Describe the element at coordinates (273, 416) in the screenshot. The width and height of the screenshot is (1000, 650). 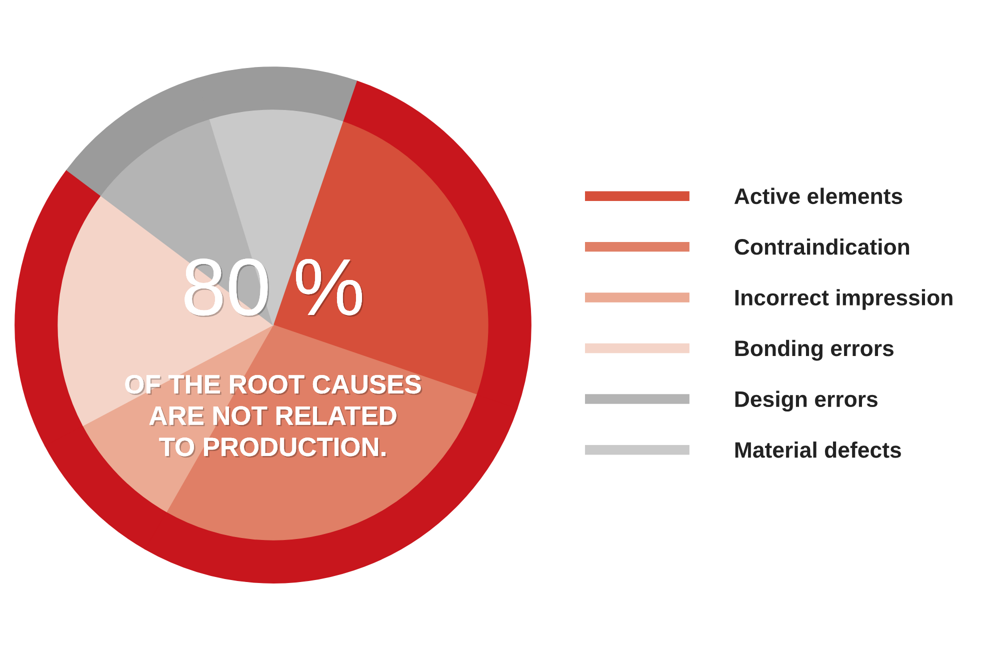
I see `text: OF THE ROOT CAUSES ARE NOT RELATED TO PRODUCTION.` at that location.